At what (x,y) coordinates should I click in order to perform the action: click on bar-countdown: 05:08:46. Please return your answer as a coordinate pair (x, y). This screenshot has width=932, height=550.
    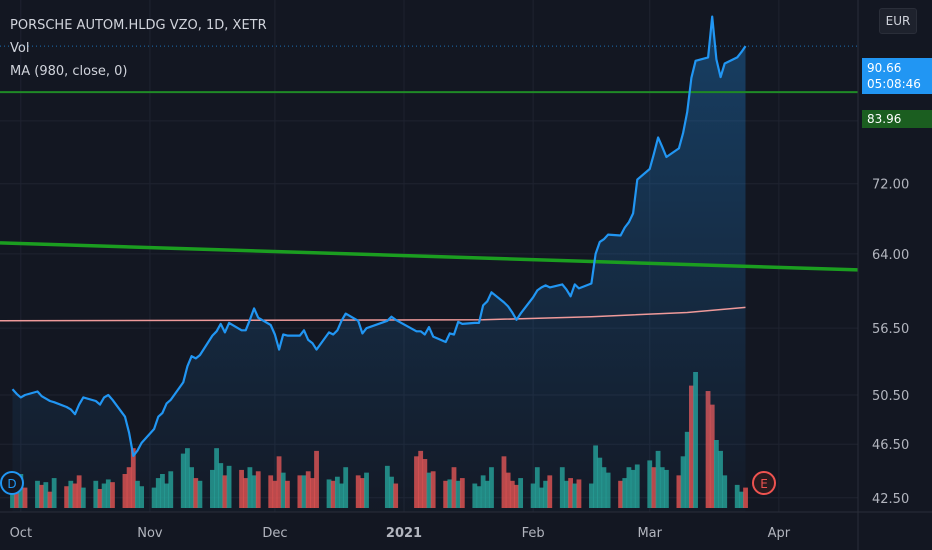
    Looking at the image, I should click on (894, 84).